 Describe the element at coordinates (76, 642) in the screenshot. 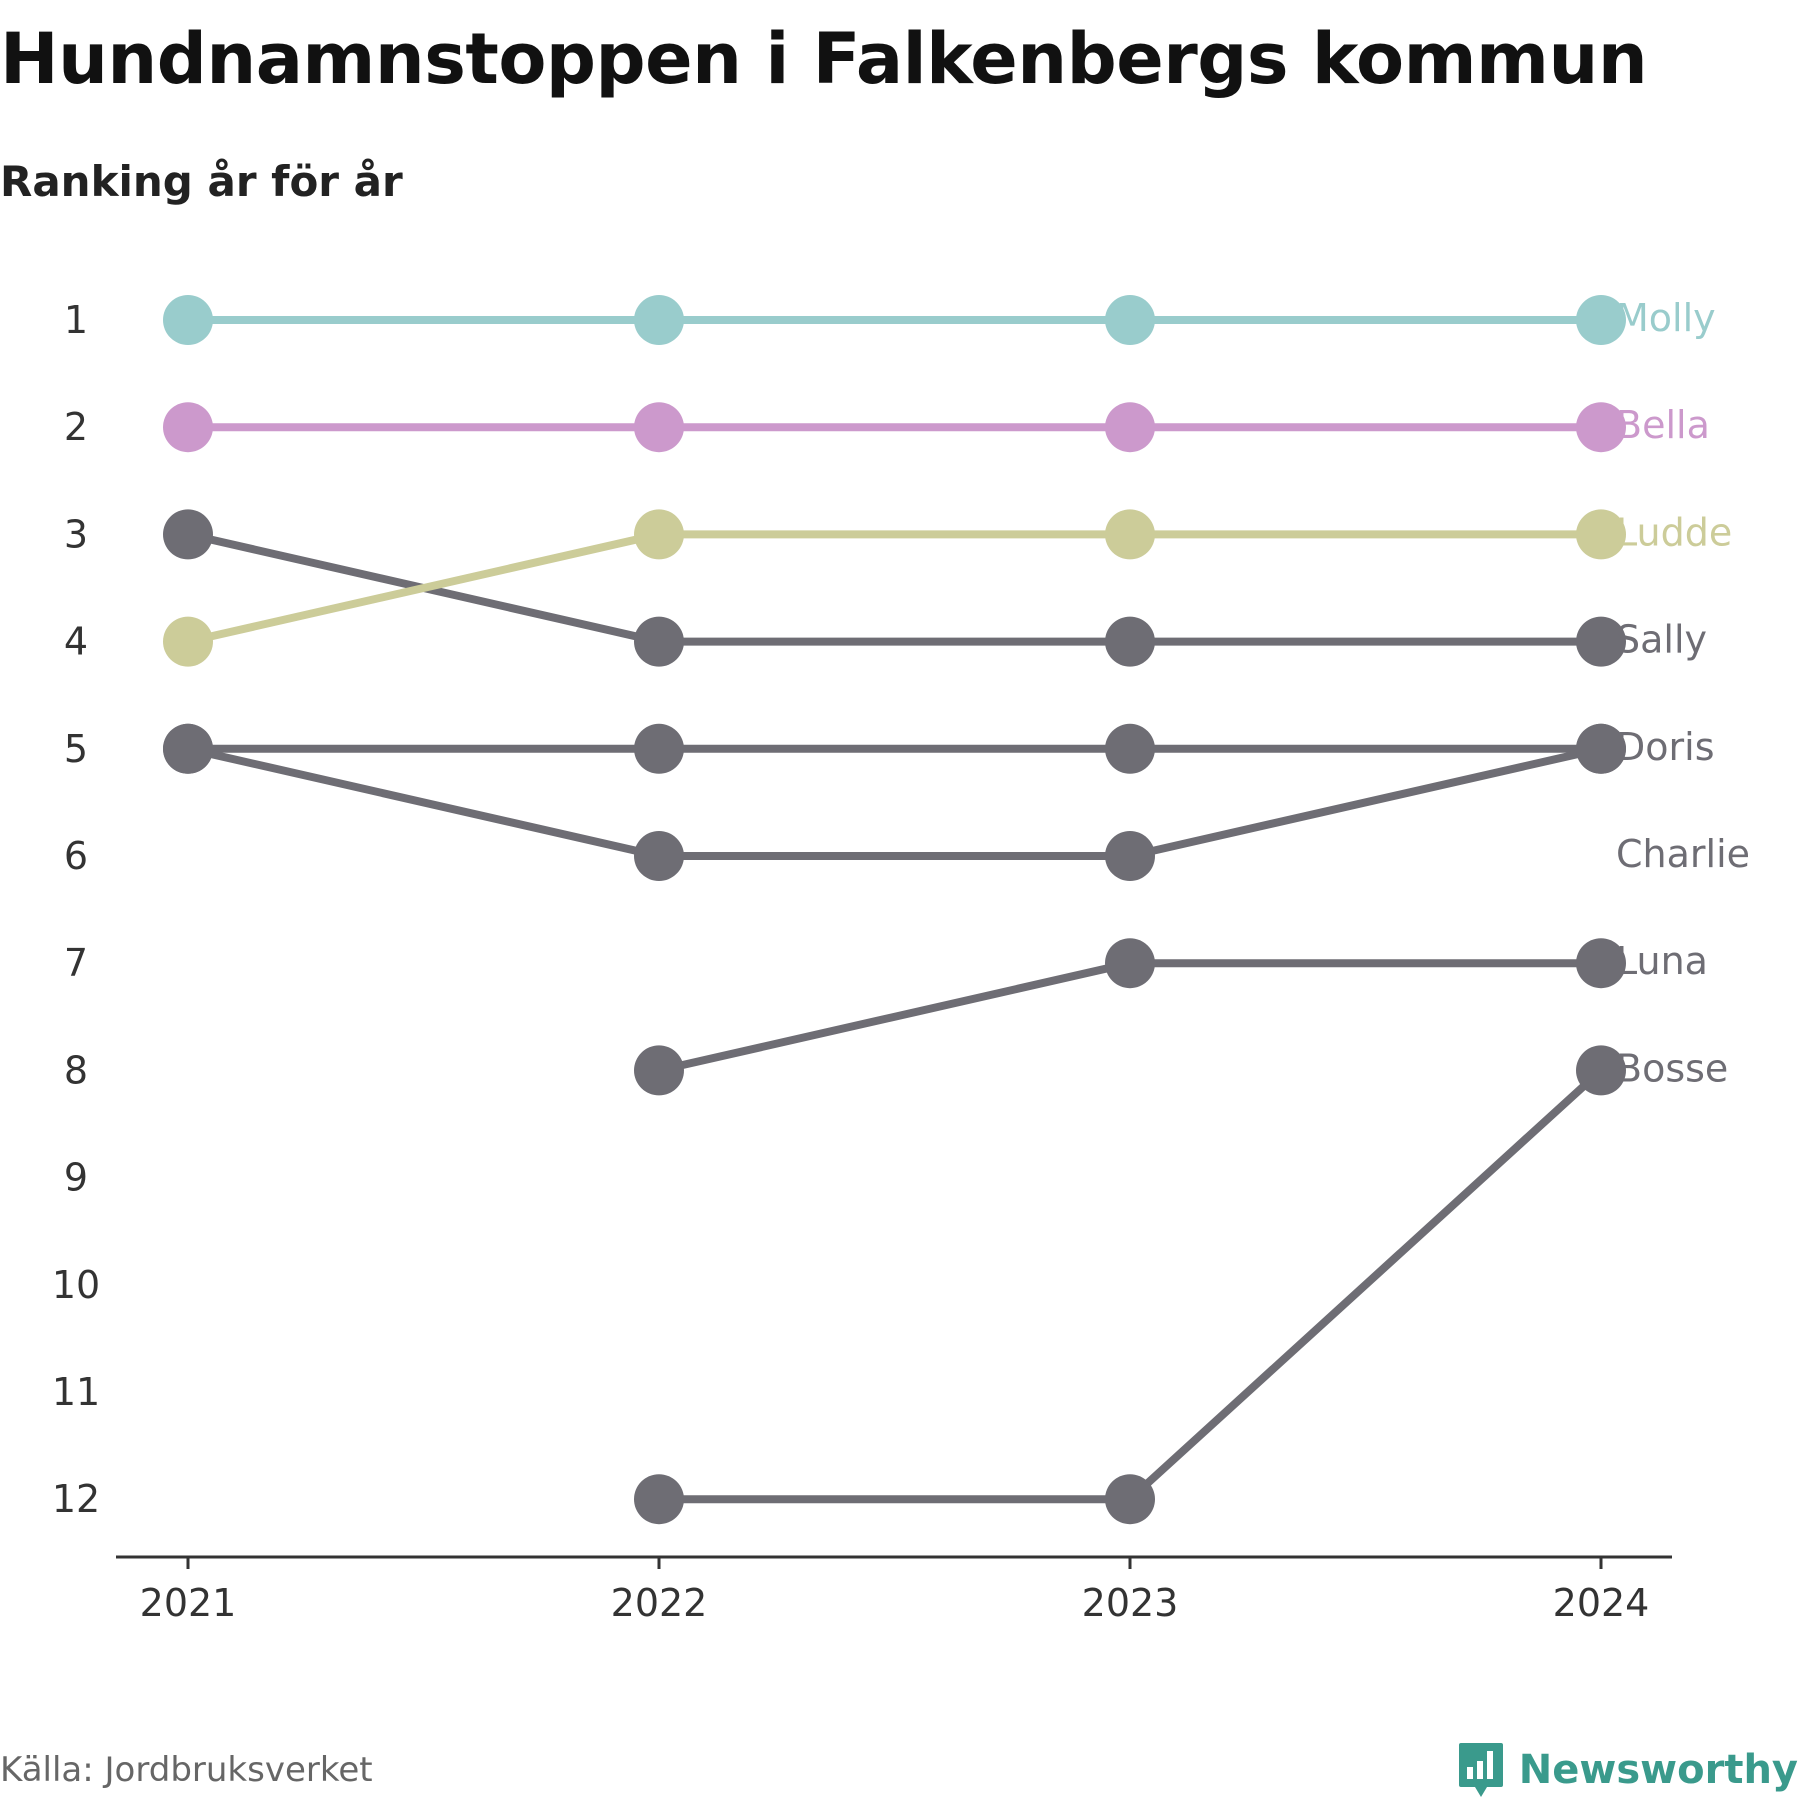

I see `y-tick-label: 4` at that location.